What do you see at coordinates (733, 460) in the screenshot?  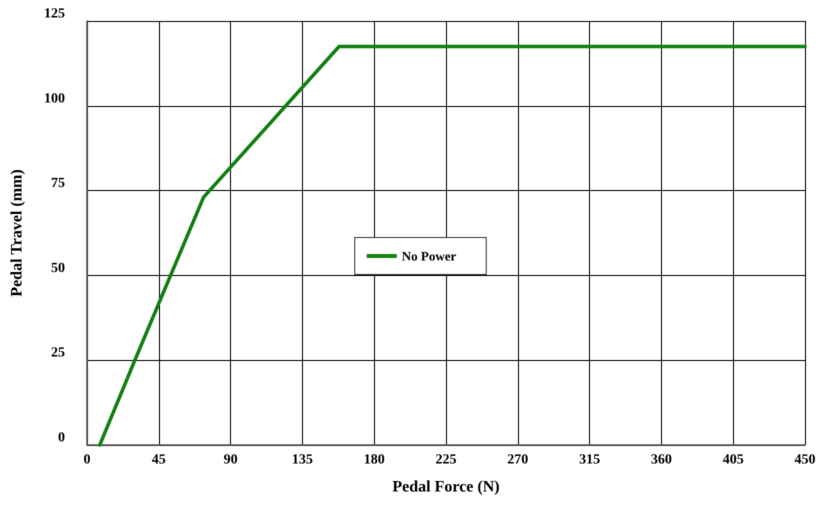 I see `x-tick-label: 405` at bounding box center [733, 460].